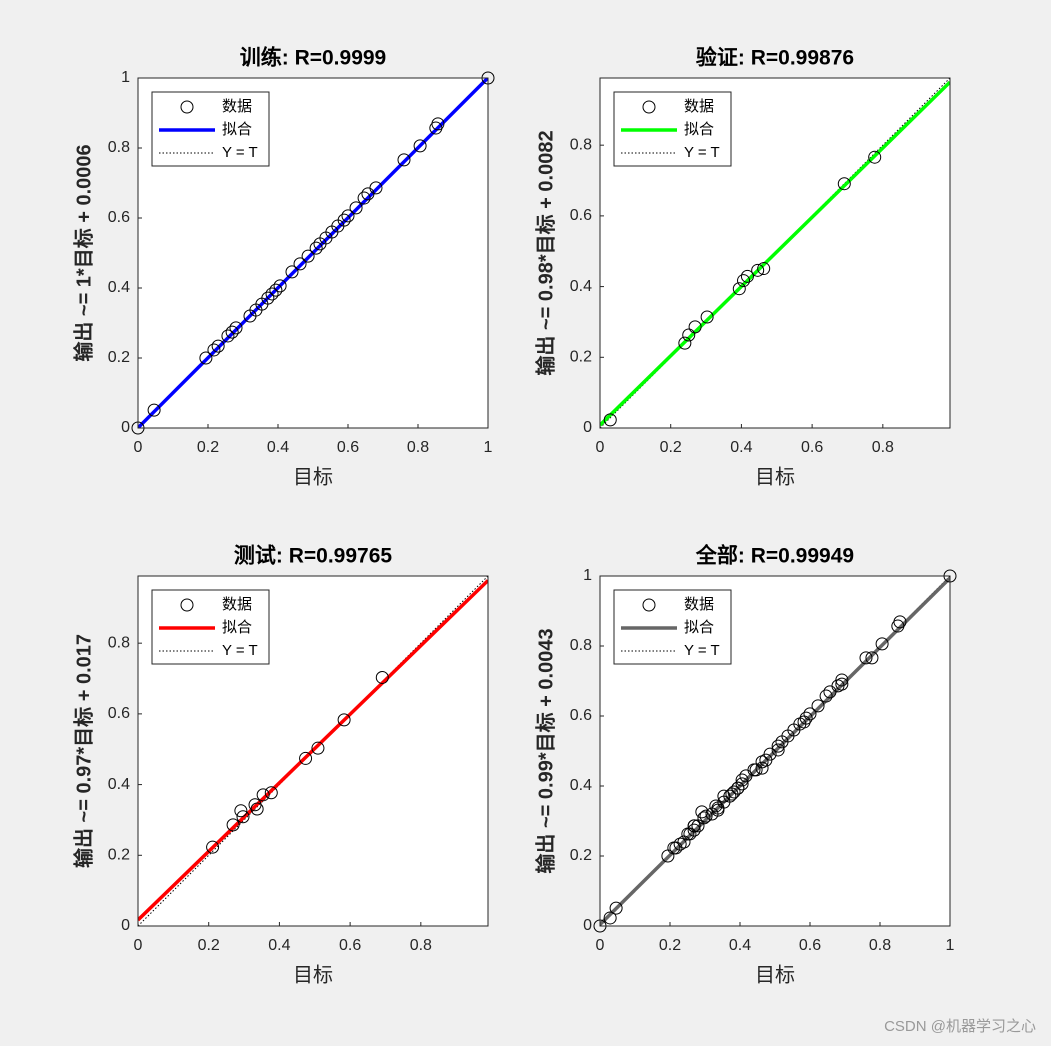 This screenshot has height=1046, width=1051. I want to click on chart-title: 验证: R=0.99876, so click(775, 58).